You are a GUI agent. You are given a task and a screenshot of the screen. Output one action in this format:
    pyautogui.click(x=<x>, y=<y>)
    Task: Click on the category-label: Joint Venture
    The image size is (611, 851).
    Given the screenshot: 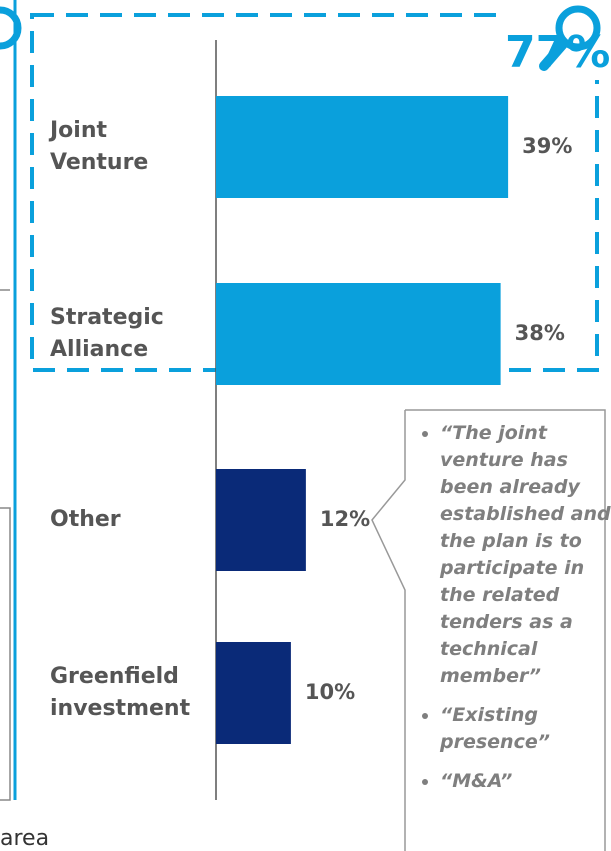 What is the action you would take?
    pyautogui.click(x=99, y=146)
    